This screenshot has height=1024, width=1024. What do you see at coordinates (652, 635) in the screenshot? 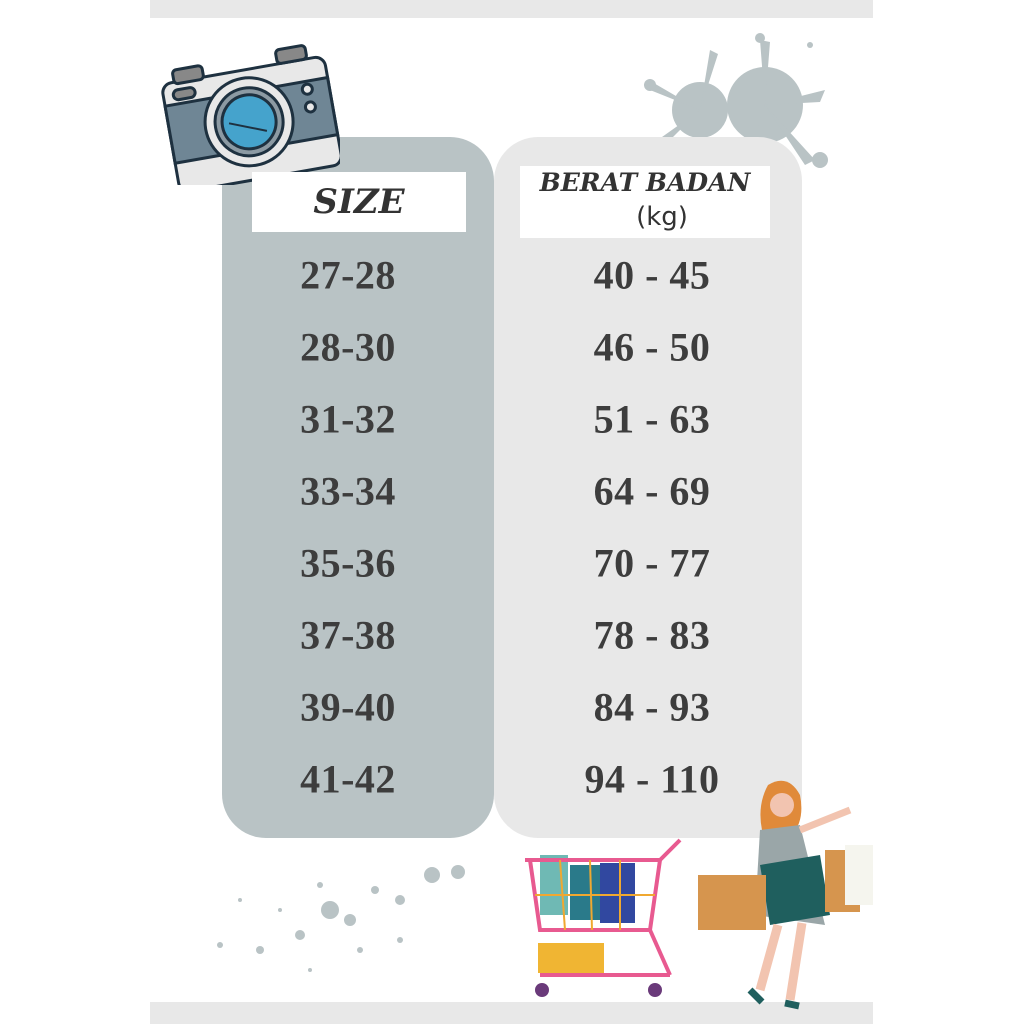
I see `weight-value: 78 - 83` at bounding box center [652, 635].